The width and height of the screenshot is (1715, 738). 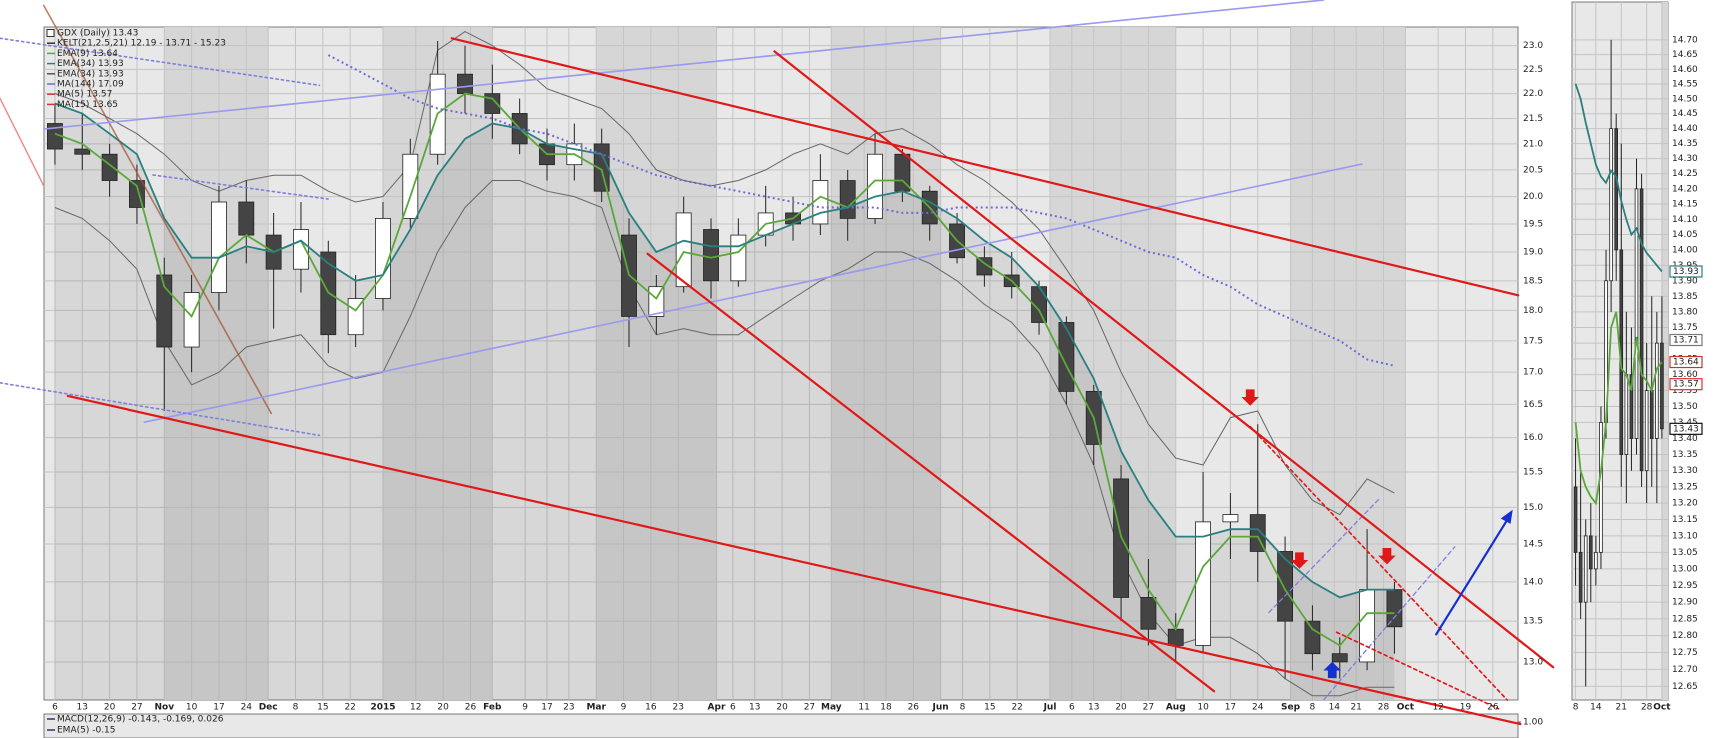 What do you see at coordinates (1533, 508) in the screenshot?
I see `y-tick-label: 15.0` at bounding box center [1533, 508].